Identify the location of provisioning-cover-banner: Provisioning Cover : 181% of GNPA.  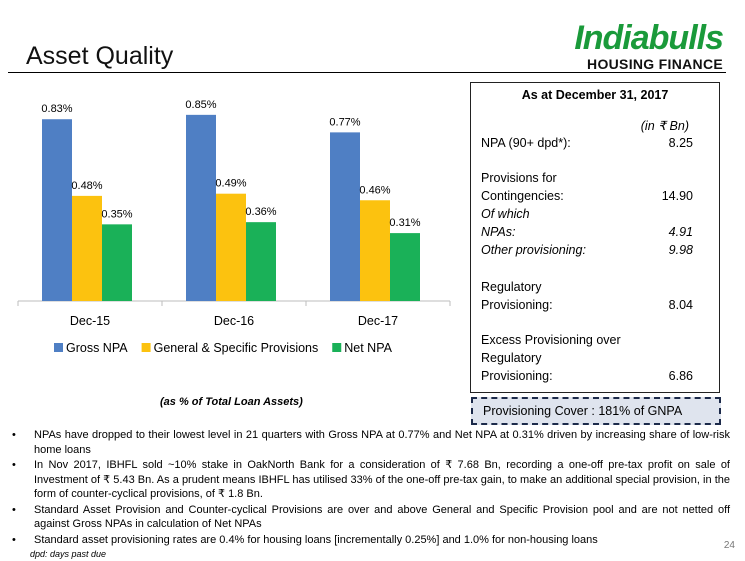
(596, 411).